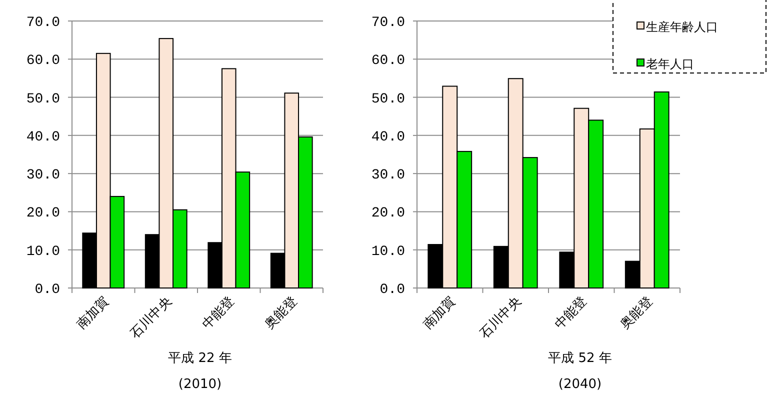  I want to click on text: (2010), so click(200, 384).